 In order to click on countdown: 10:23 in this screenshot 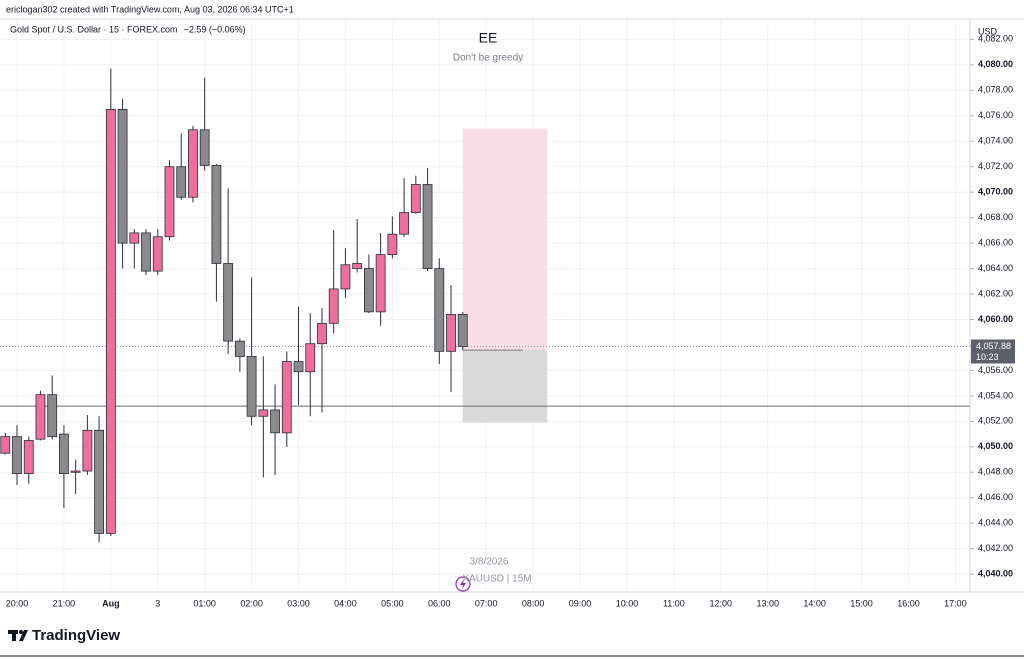, I will do `click(987, 357)`.